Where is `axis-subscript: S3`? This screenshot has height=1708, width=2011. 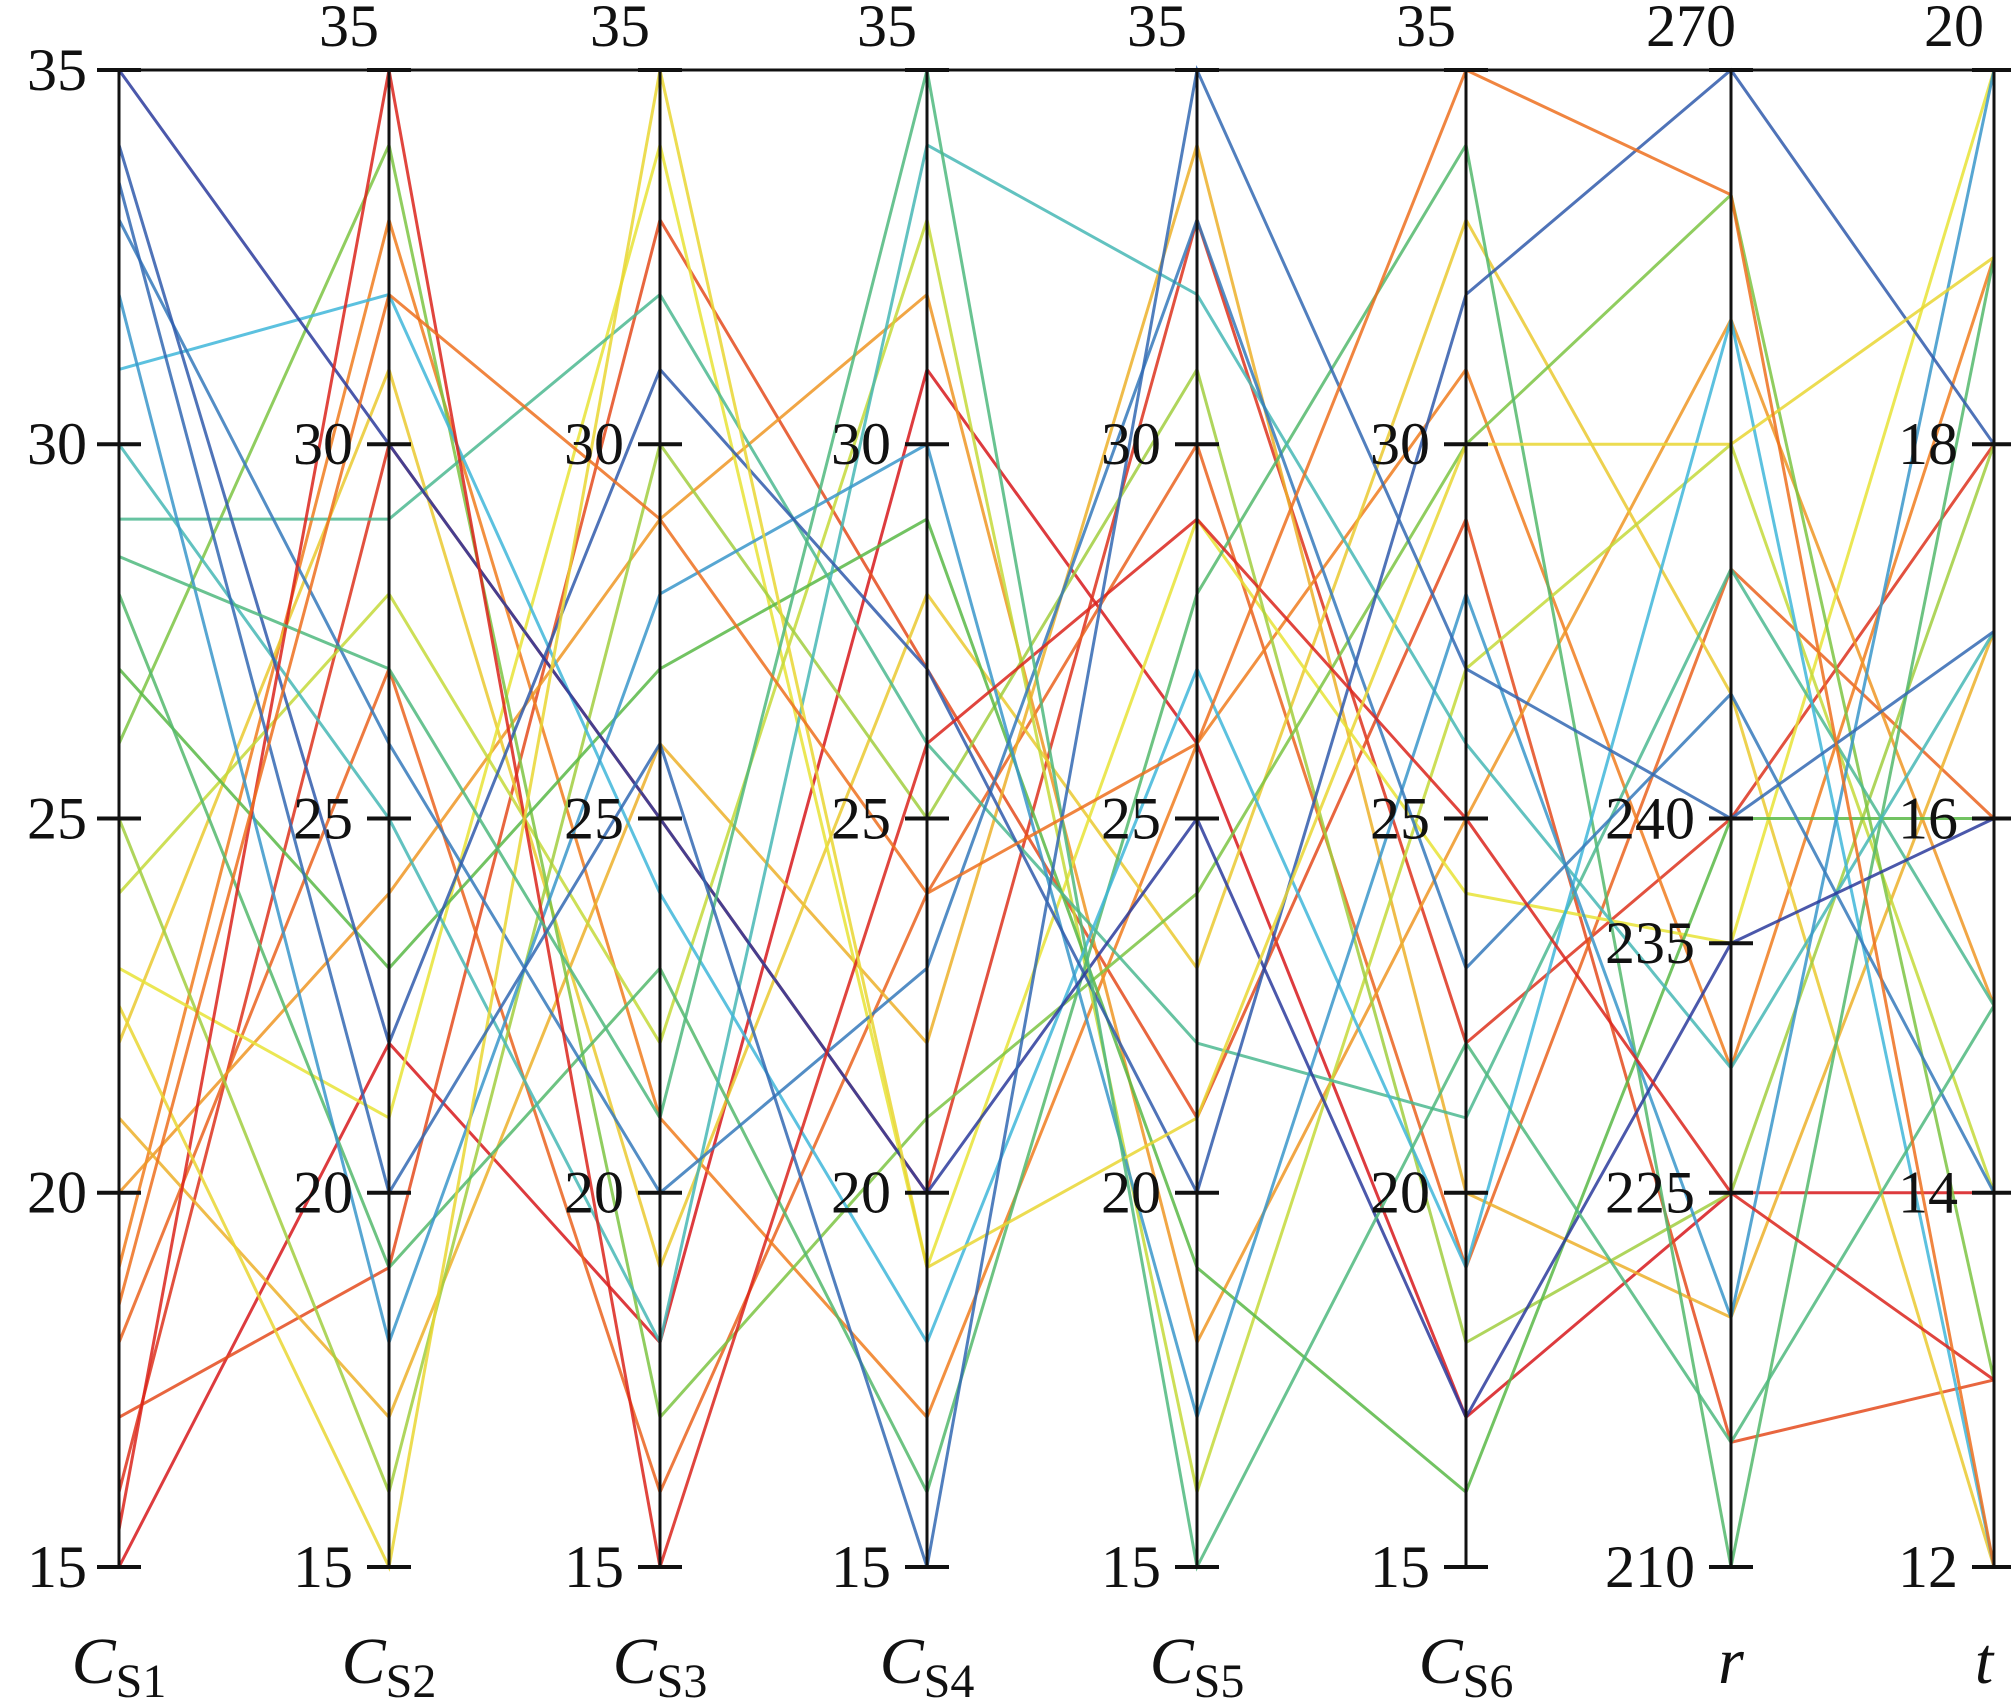
axis-subscript: S3 is located at coordinates (682, 1681).